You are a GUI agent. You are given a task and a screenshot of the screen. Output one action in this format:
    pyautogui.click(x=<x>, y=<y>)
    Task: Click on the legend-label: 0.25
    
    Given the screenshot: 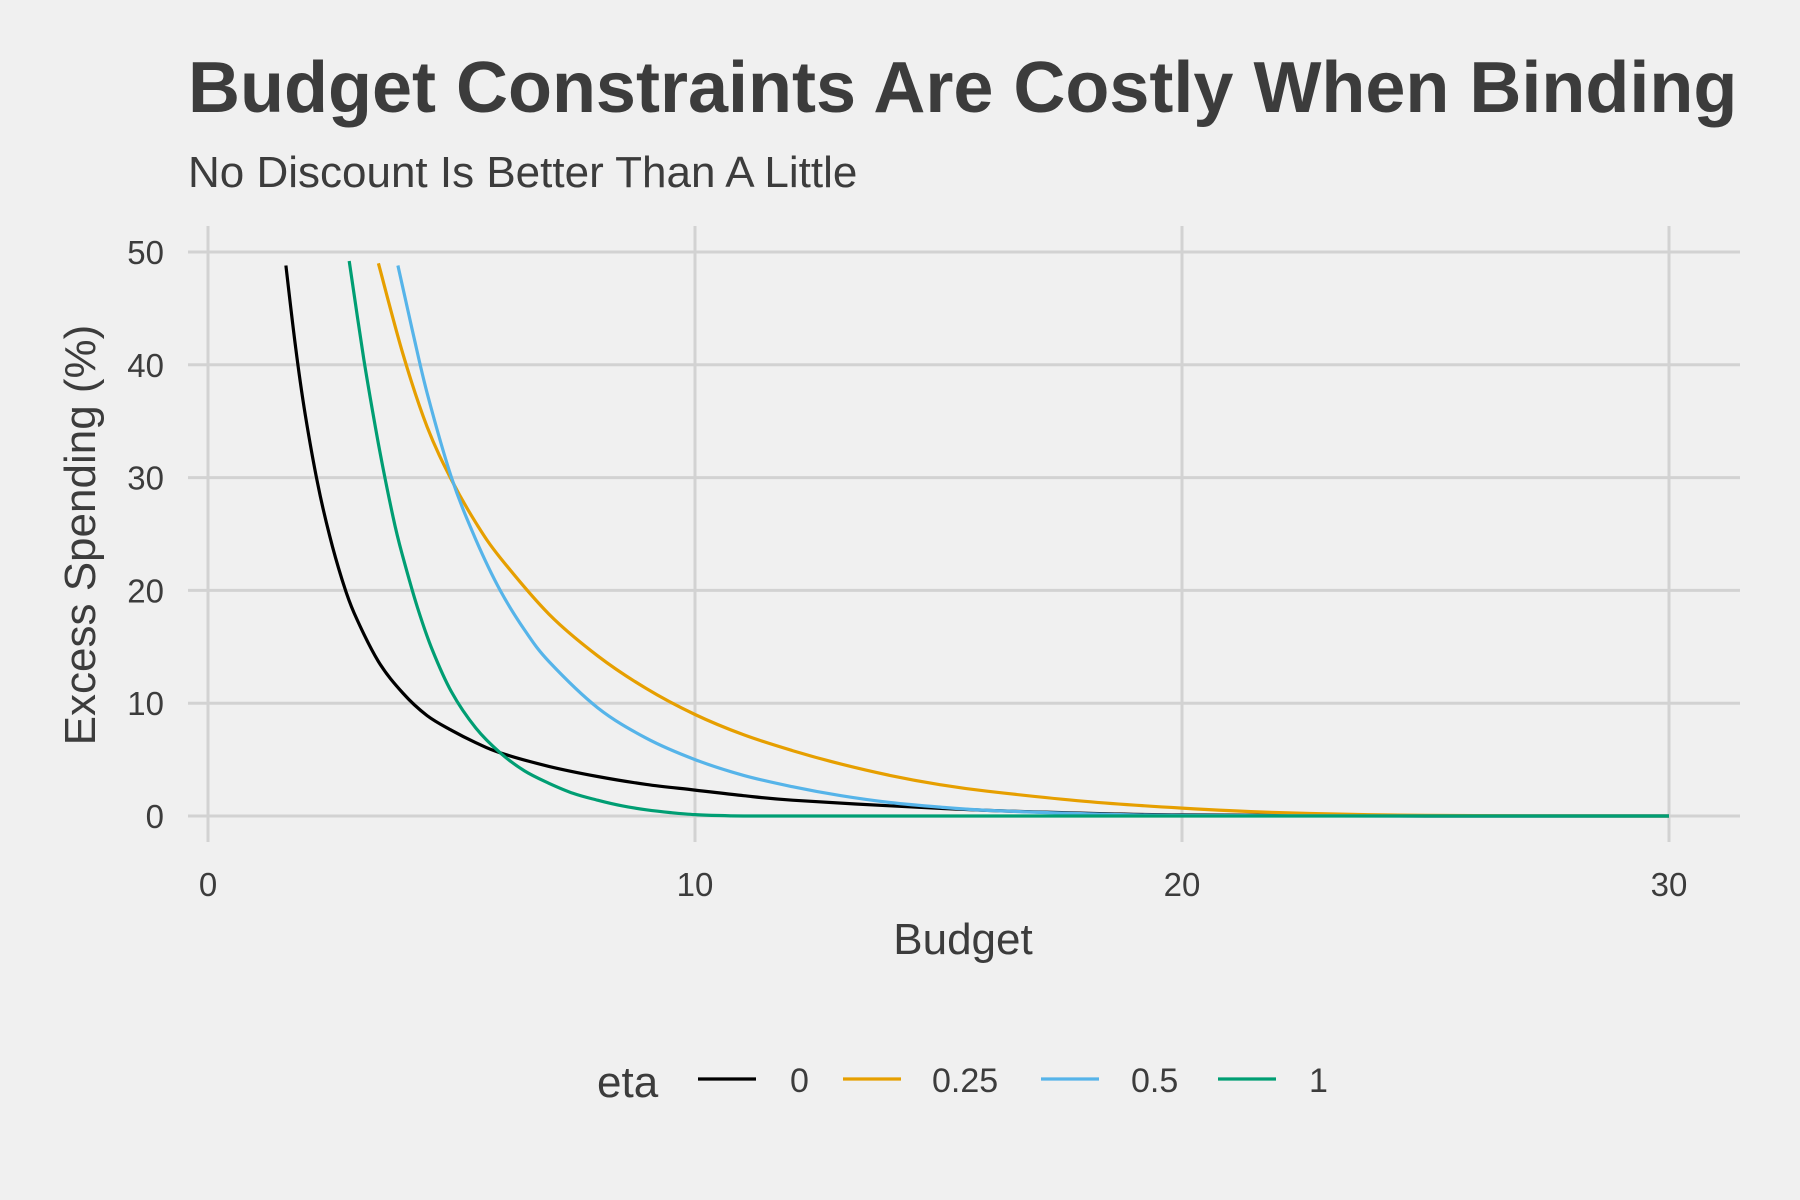 What is the action you would take?
    pyautogui.click(x=965, y=1081)
    